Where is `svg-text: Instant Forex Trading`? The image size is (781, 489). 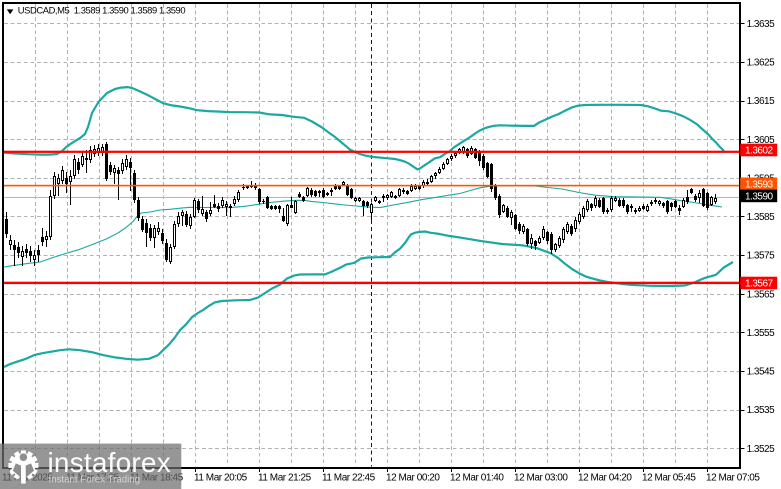
svg-text: Instant Forex Trading is located at coordinates (95, 480).